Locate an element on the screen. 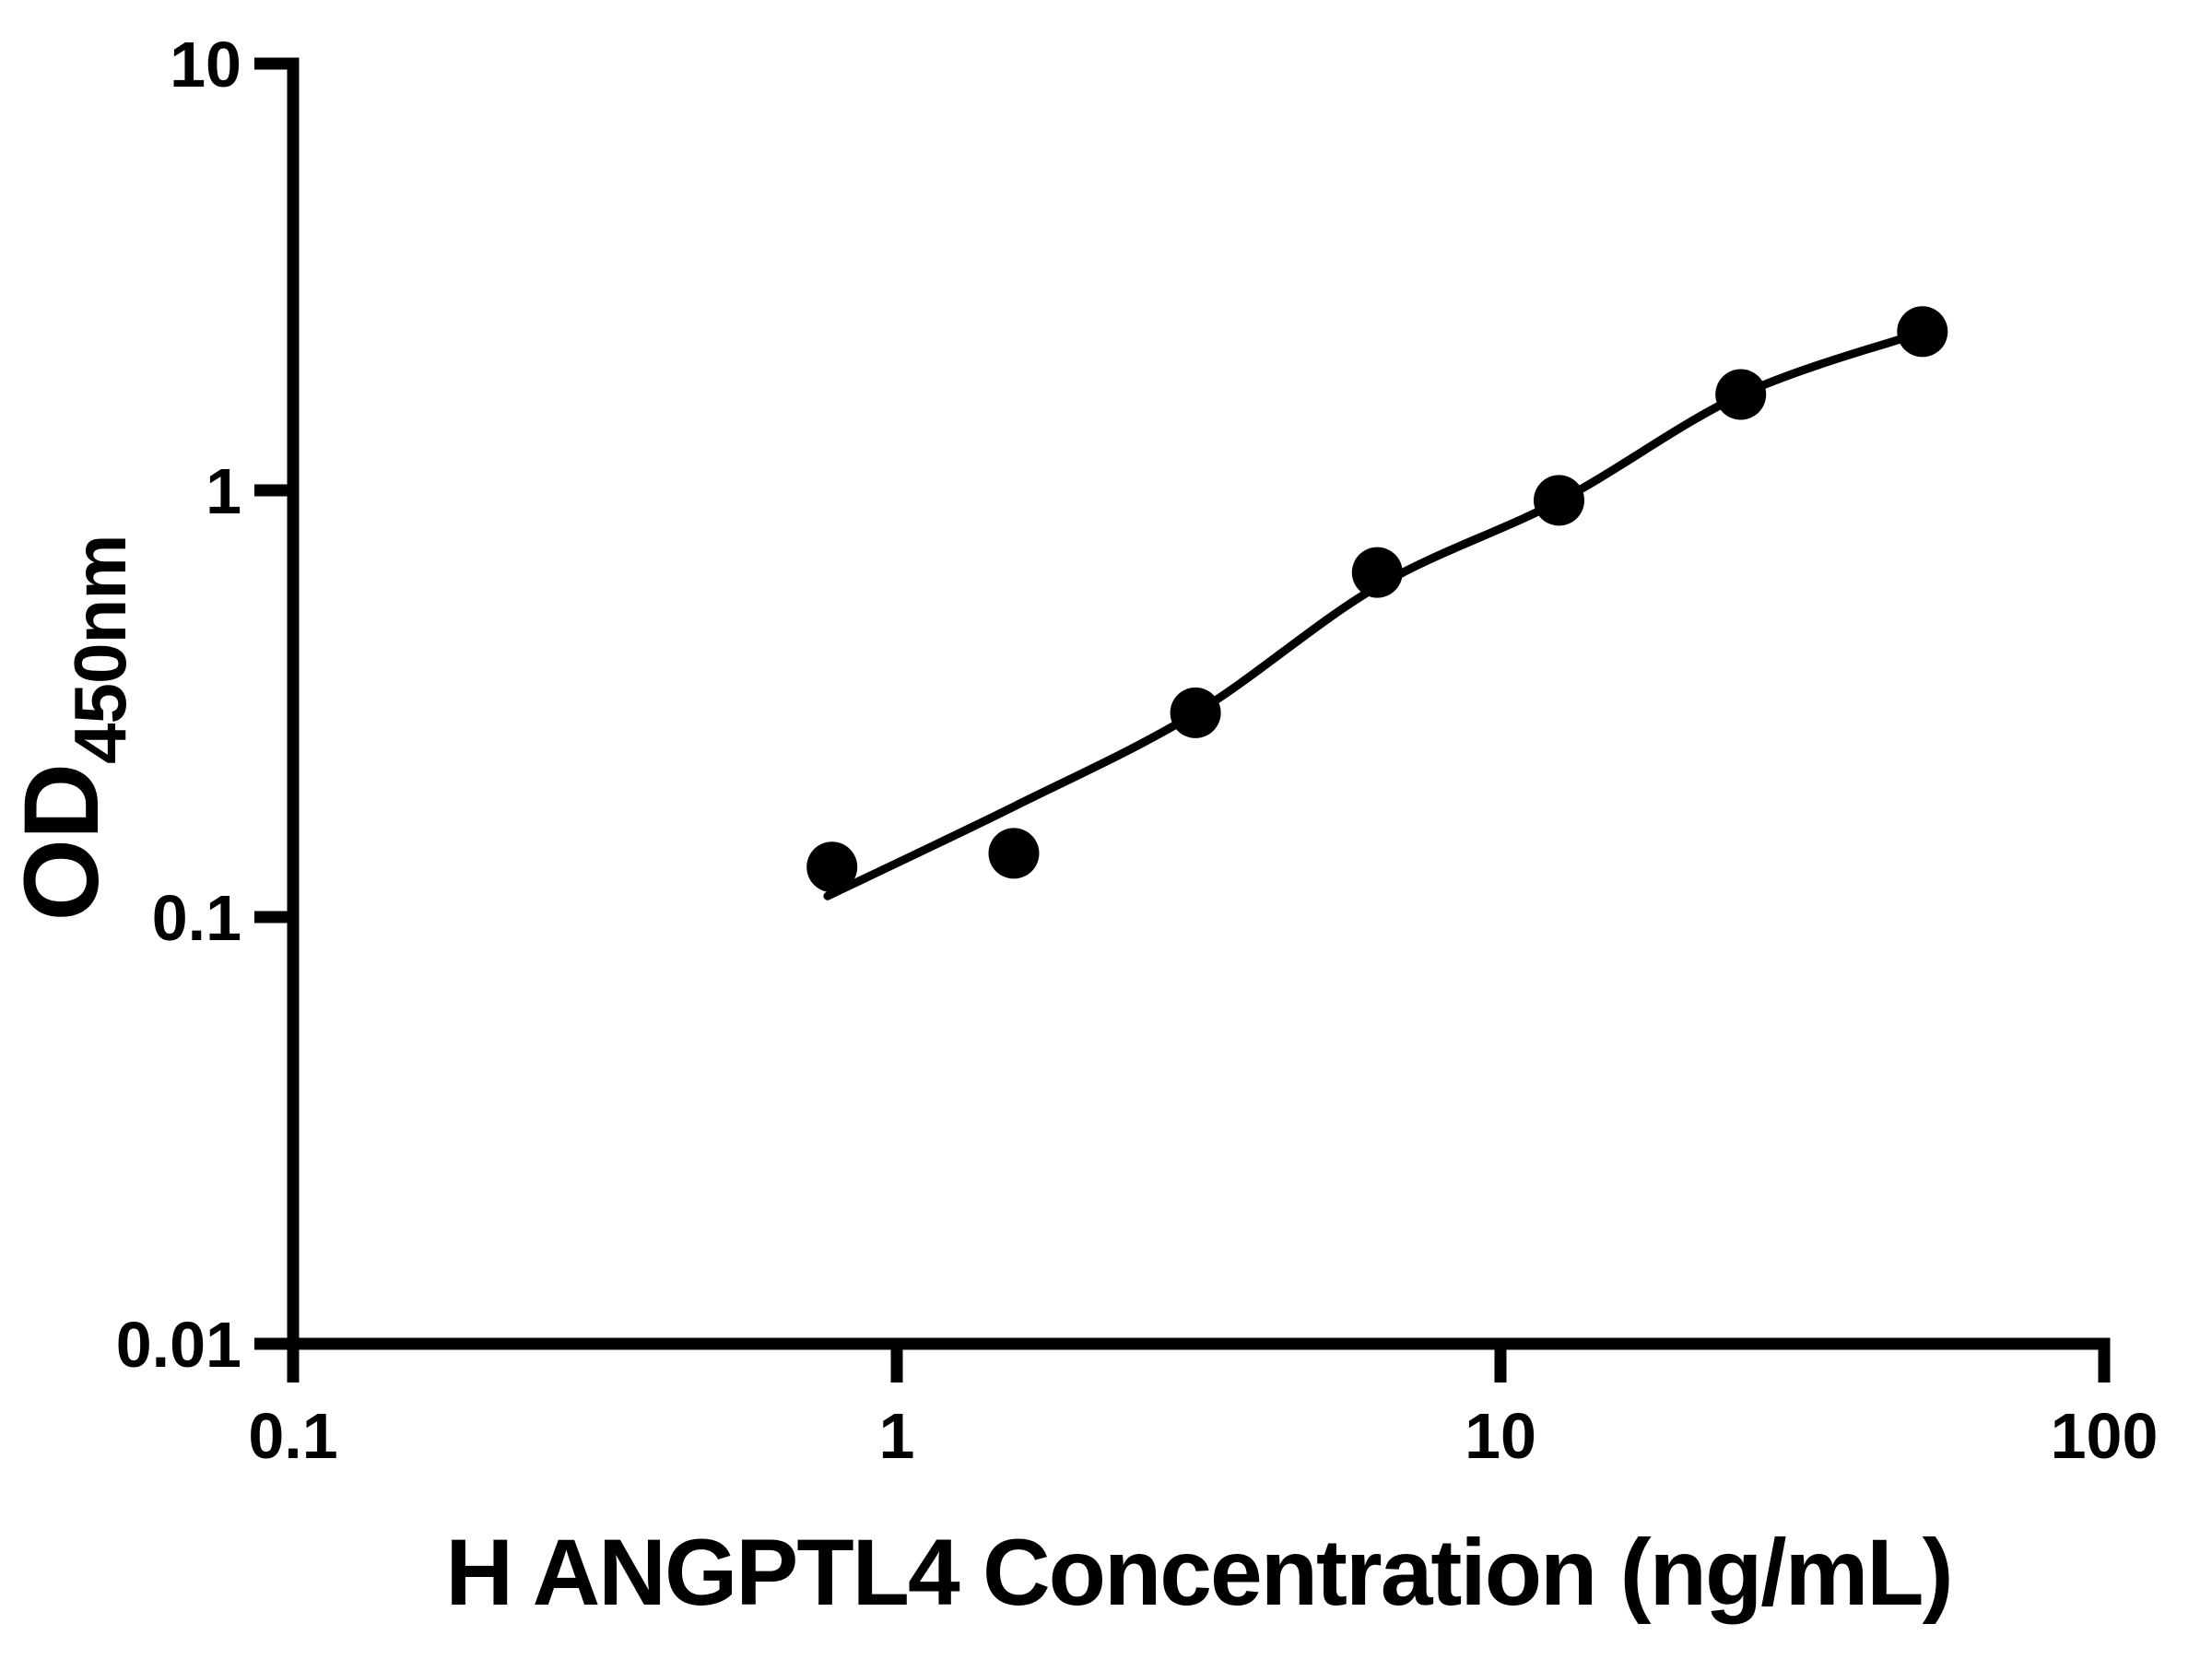 The width and height of the screenshot is (2212, 1659). y-tick-label: 0.01 is located at coordinates (178, 1345).